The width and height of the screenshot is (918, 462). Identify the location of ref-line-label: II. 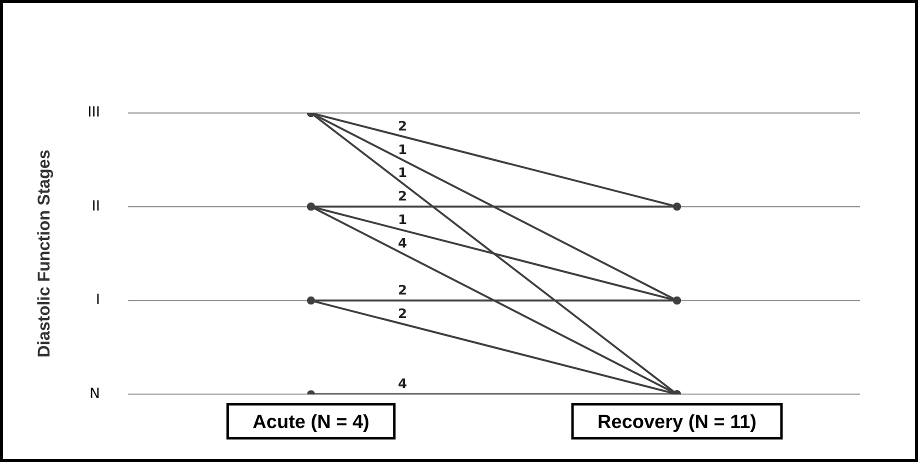
(96, 206).